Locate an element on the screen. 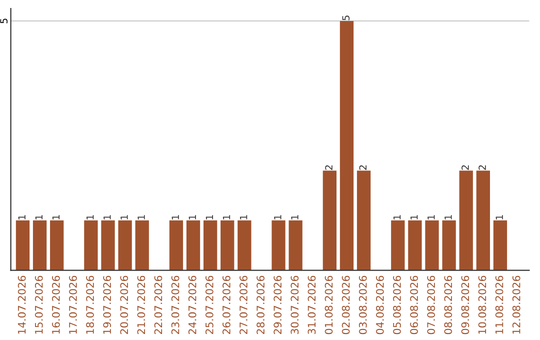  x-tick-label: 21.07.2026 is located at coordinates (141, 305).